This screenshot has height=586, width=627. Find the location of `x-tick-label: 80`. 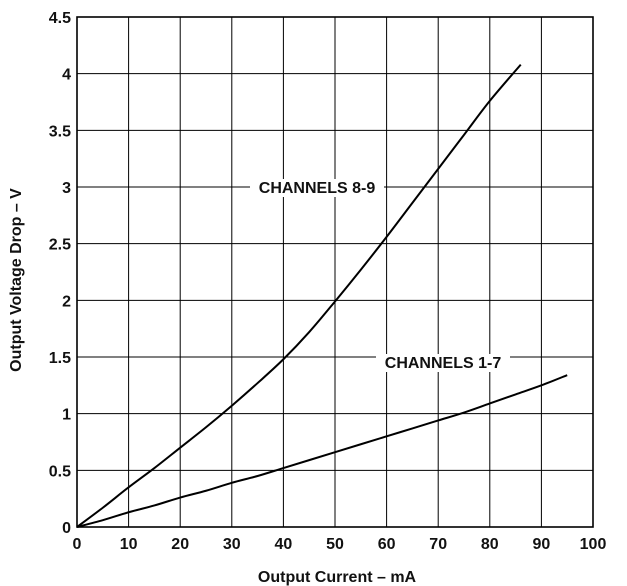

x-tick-label: 80 is located at coordinates (490, 544).